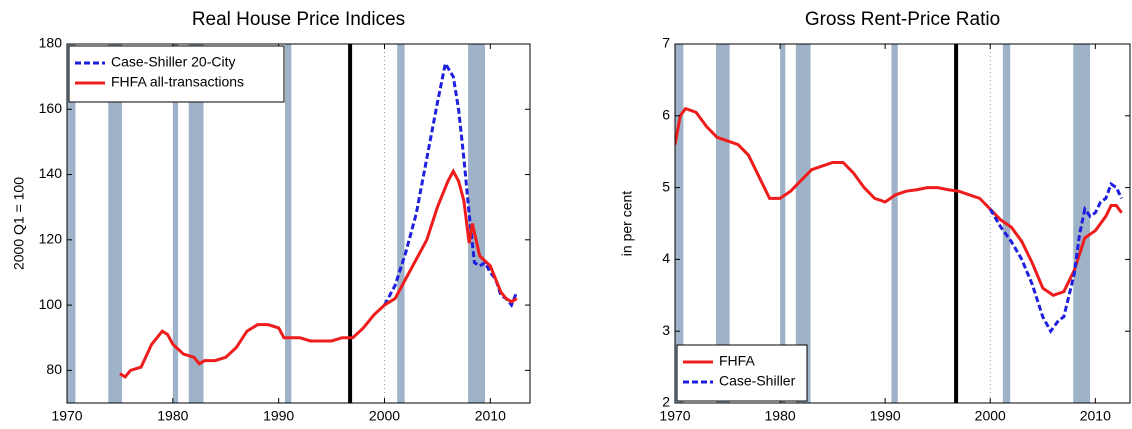 This screenshot has height=429, width=1132. I want to click on y-tick-label: 7, so click(666, 43).